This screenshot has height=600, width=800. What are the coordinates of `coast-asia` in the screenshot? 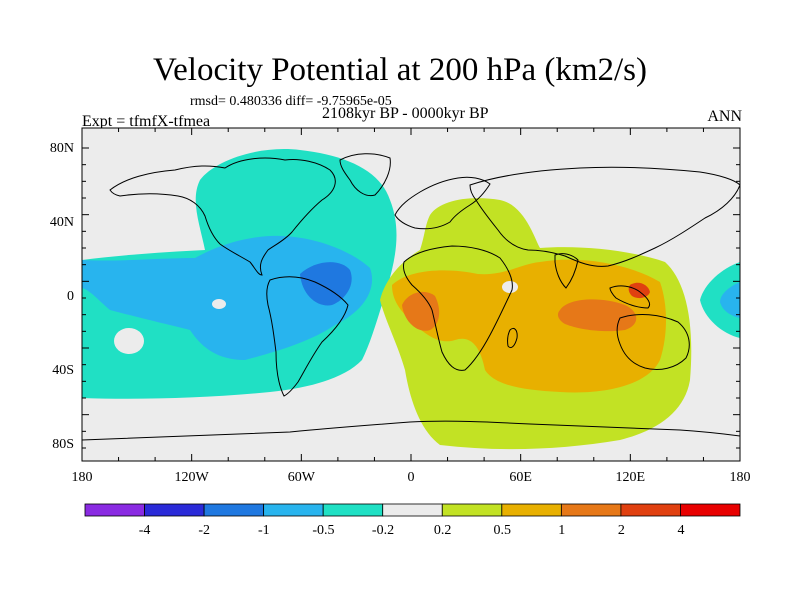 It's located at (604, 216).